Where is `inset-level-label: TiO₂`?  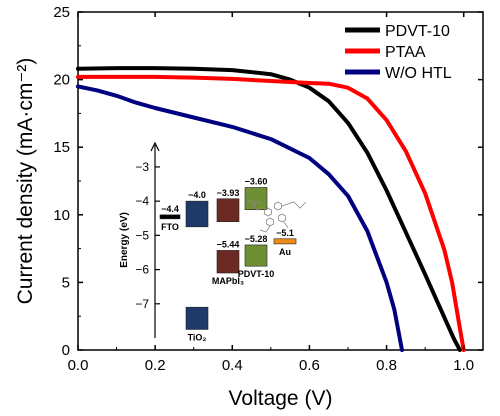 inset-level-label: TiO₂ is located at coordinates (197, 337).